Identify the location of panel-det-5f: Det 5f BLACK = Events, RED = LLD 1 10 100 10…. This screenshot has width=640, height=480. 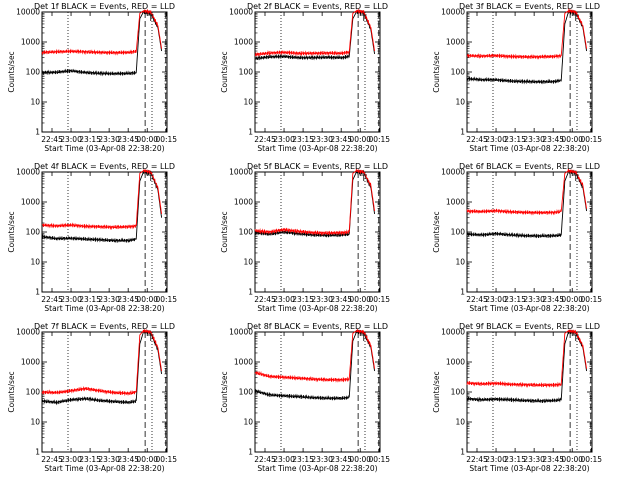
(305, 237).